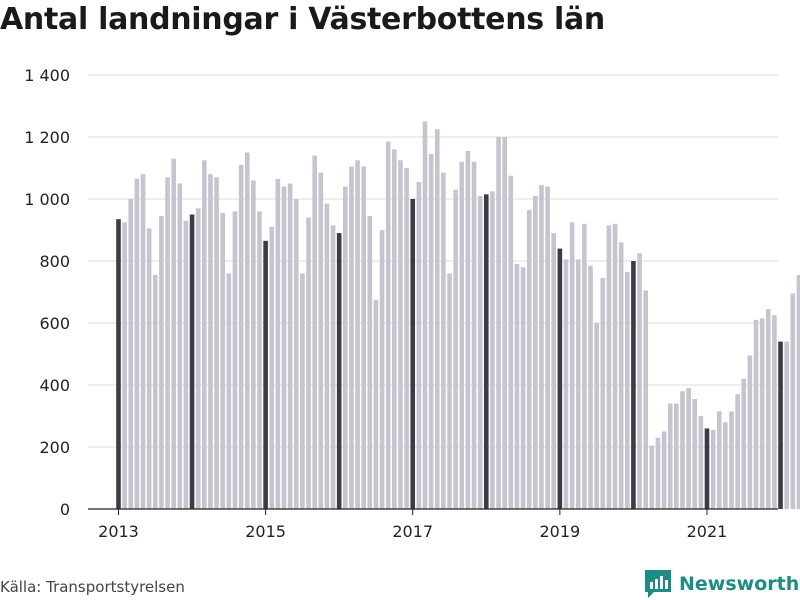 The width and height of the screenshot is (800, 600). Describe the element at coordinates (47, 137) in the screenshot. I see `y-tick-label: 1 200` at that location.